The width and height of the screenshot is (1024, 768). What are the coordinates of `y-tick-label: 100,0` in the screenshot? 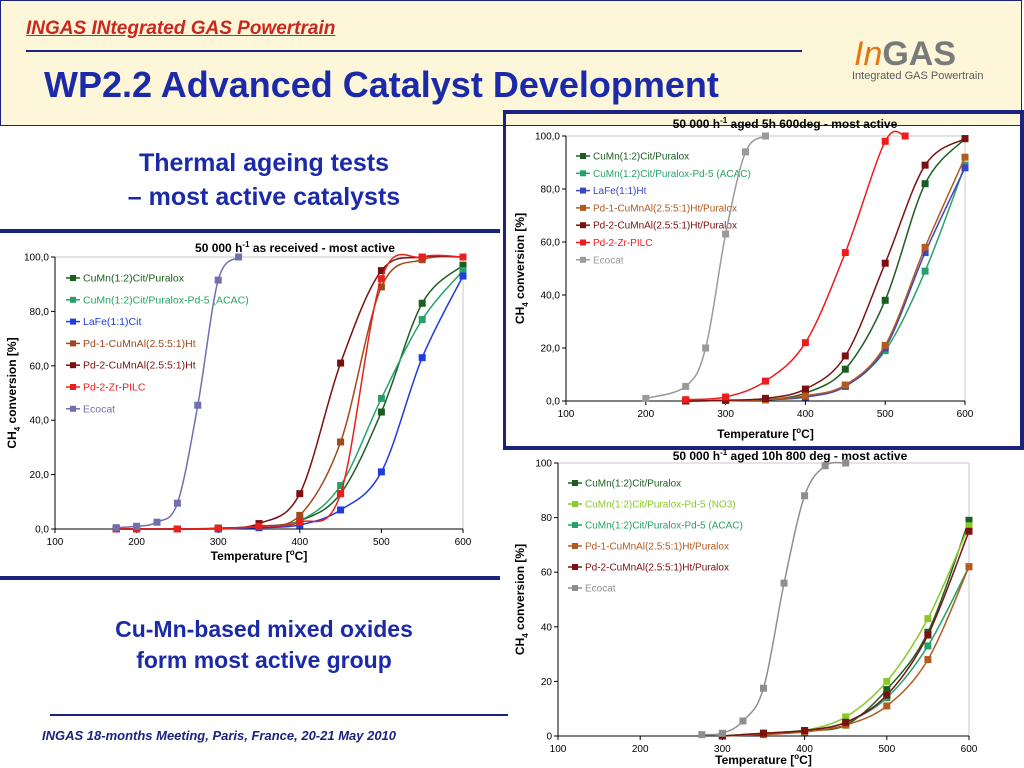 It's located at (36, 258).